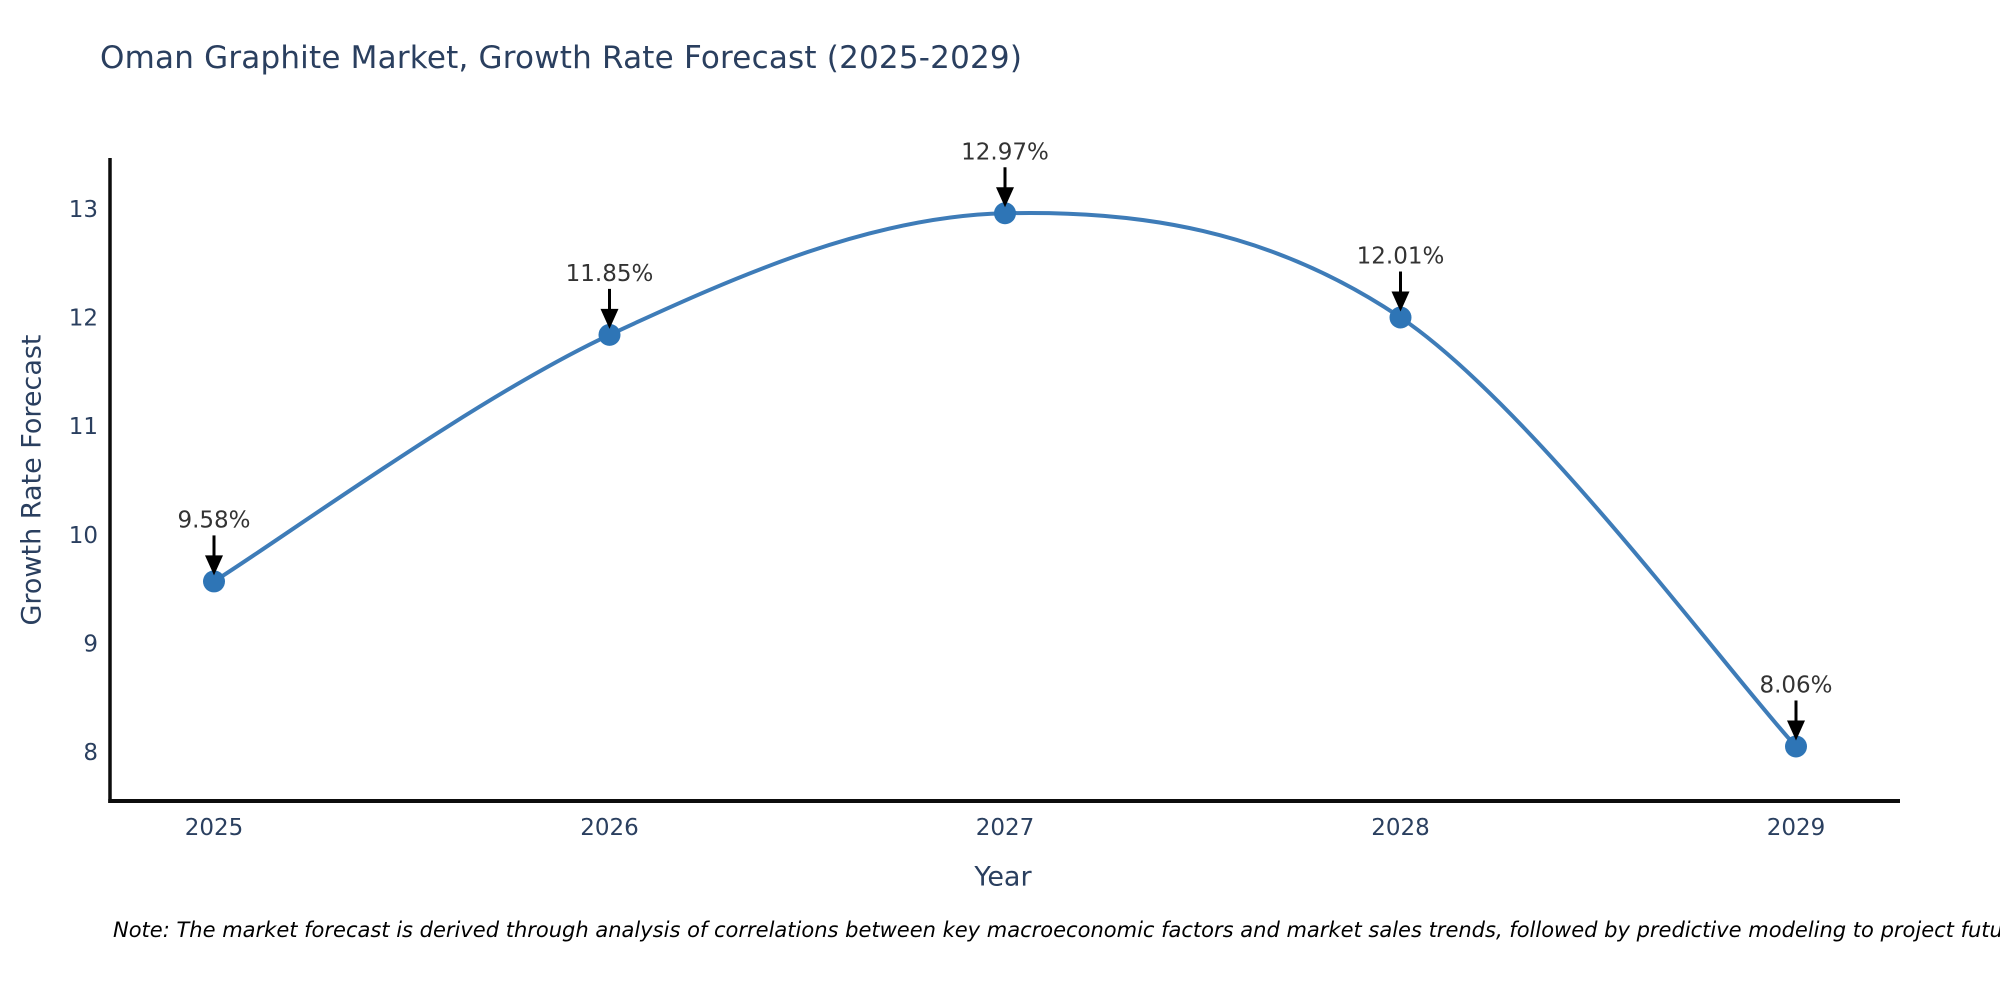 This screenshot has width=2000, height=1000. Describe the element at coordinates (90, 753) in the screenshot. I see `y-tick-label: 8` at that location.